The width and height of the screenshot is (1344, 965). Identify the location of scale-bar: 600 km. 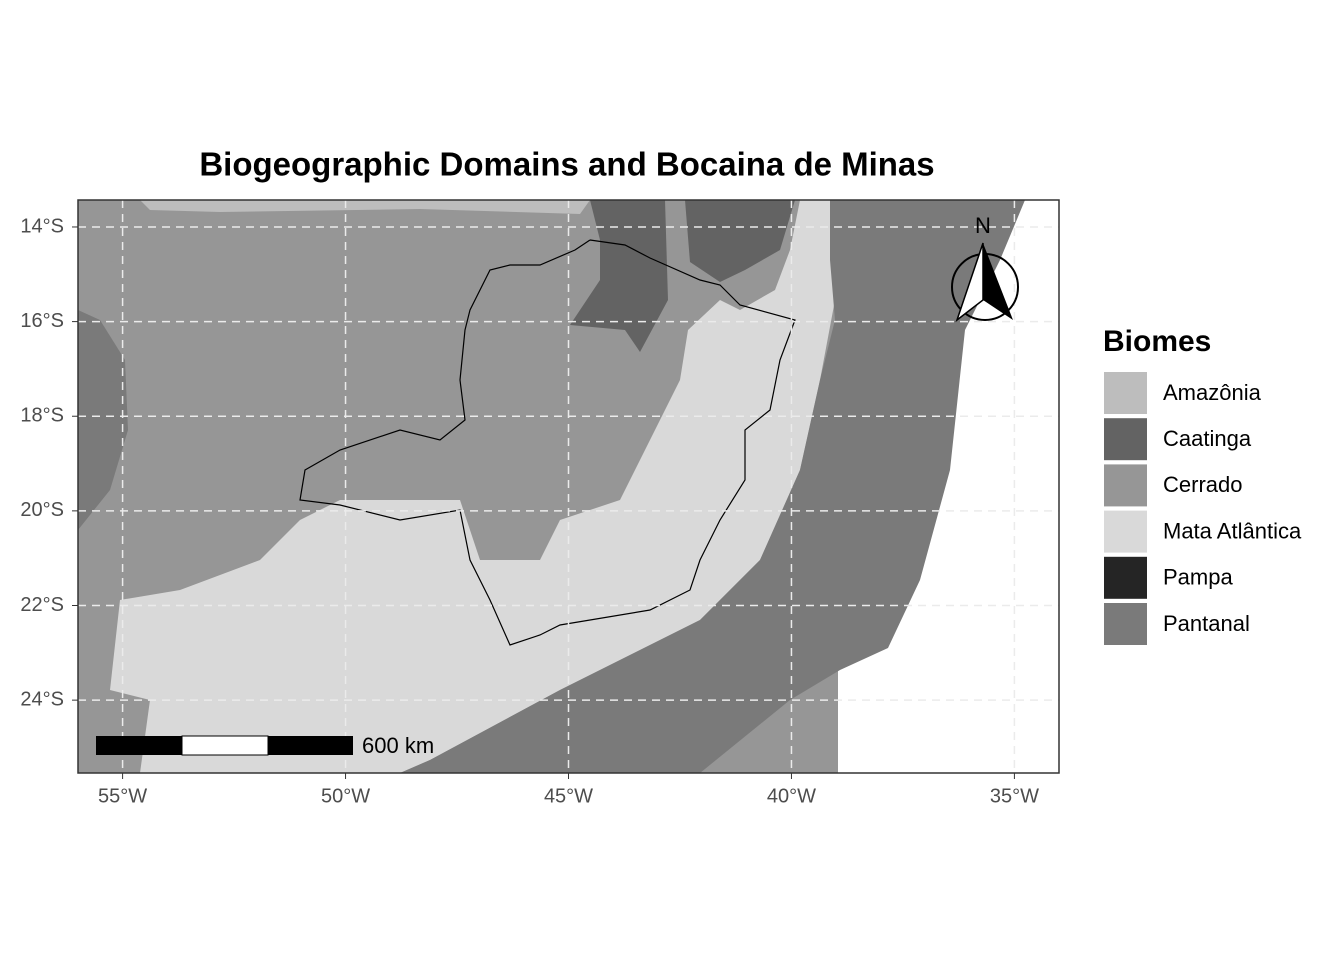
(265, 745).